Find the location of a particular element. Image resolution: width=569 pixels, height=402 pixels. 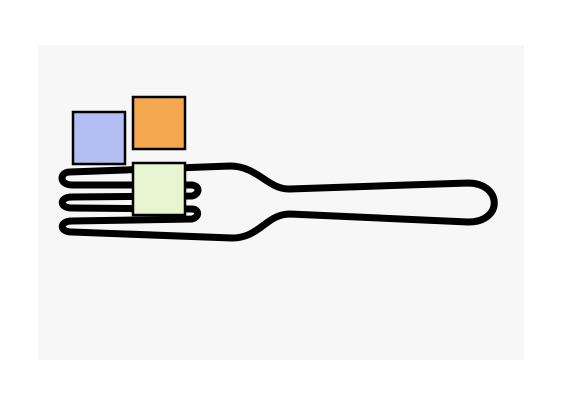

blue-square is located at coordinates (99, 138).